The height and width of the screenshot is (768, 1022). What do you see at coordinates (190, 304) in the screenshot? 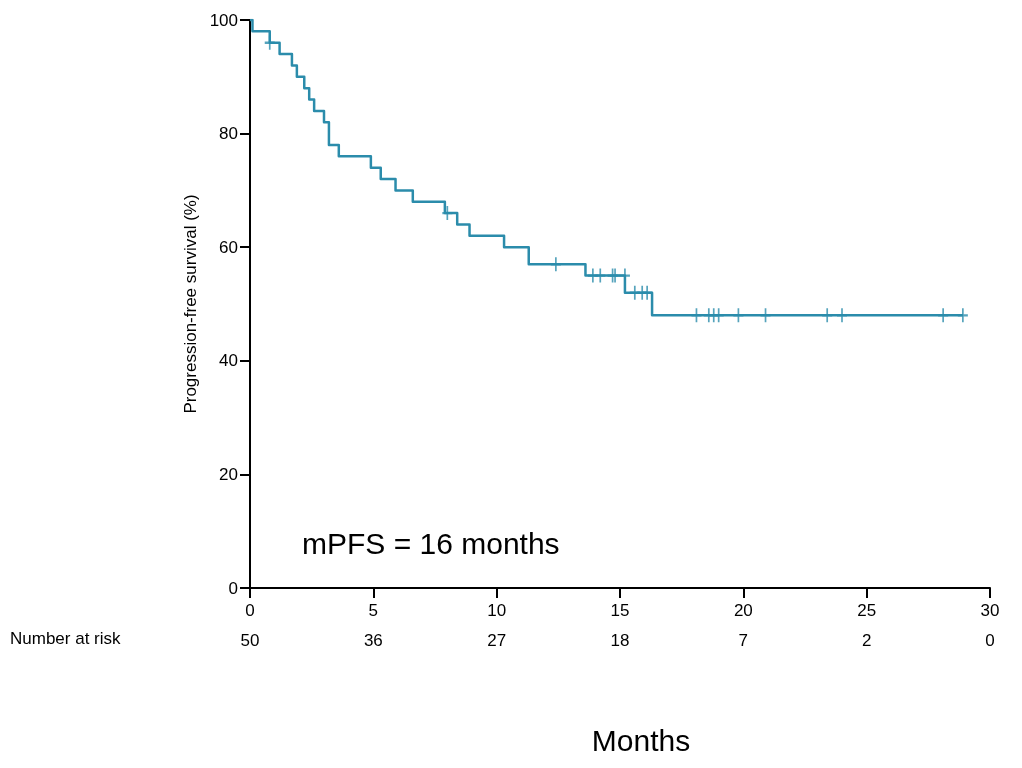
I see `y-axis-title: Progression-free survival (%)` at bounding box center [190, 304].